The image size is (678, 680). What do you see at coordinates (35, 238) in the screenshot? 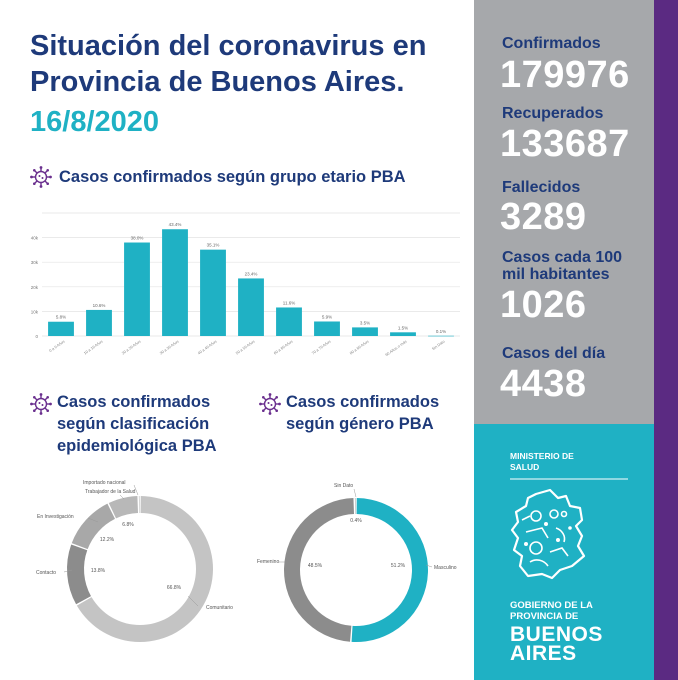
I see `y-tick-label: 40k` at bounding box center [35, 238].